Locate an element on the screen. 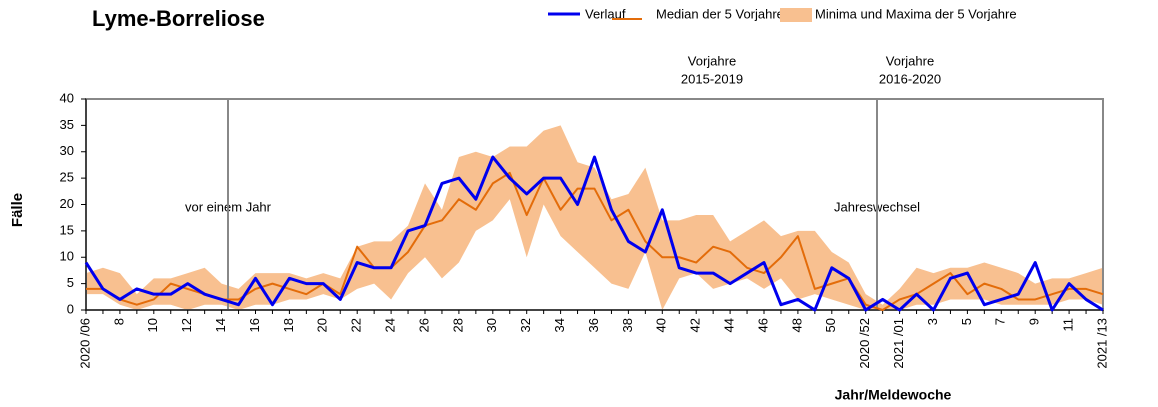 This screenshot has width=1158, height=407. x-tick-label: 2021 /13 is located at coordinates (1101, 343).